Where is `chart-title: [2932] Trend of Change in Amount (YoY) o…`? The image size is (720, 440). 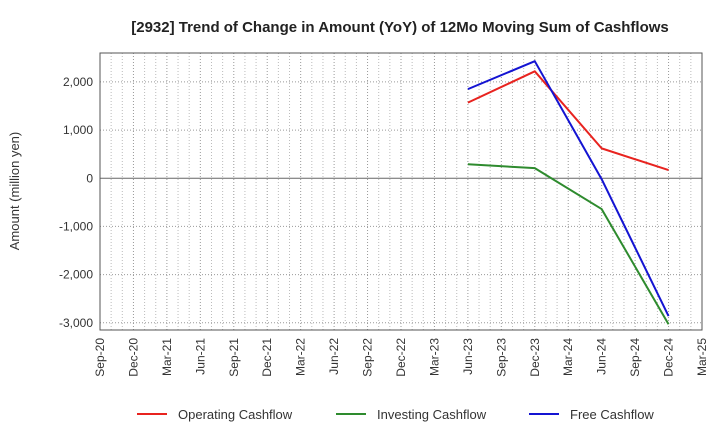 chart-title: [2932] Trend of Change in Amount (YoY) o… is located at coordinates (400, 27).